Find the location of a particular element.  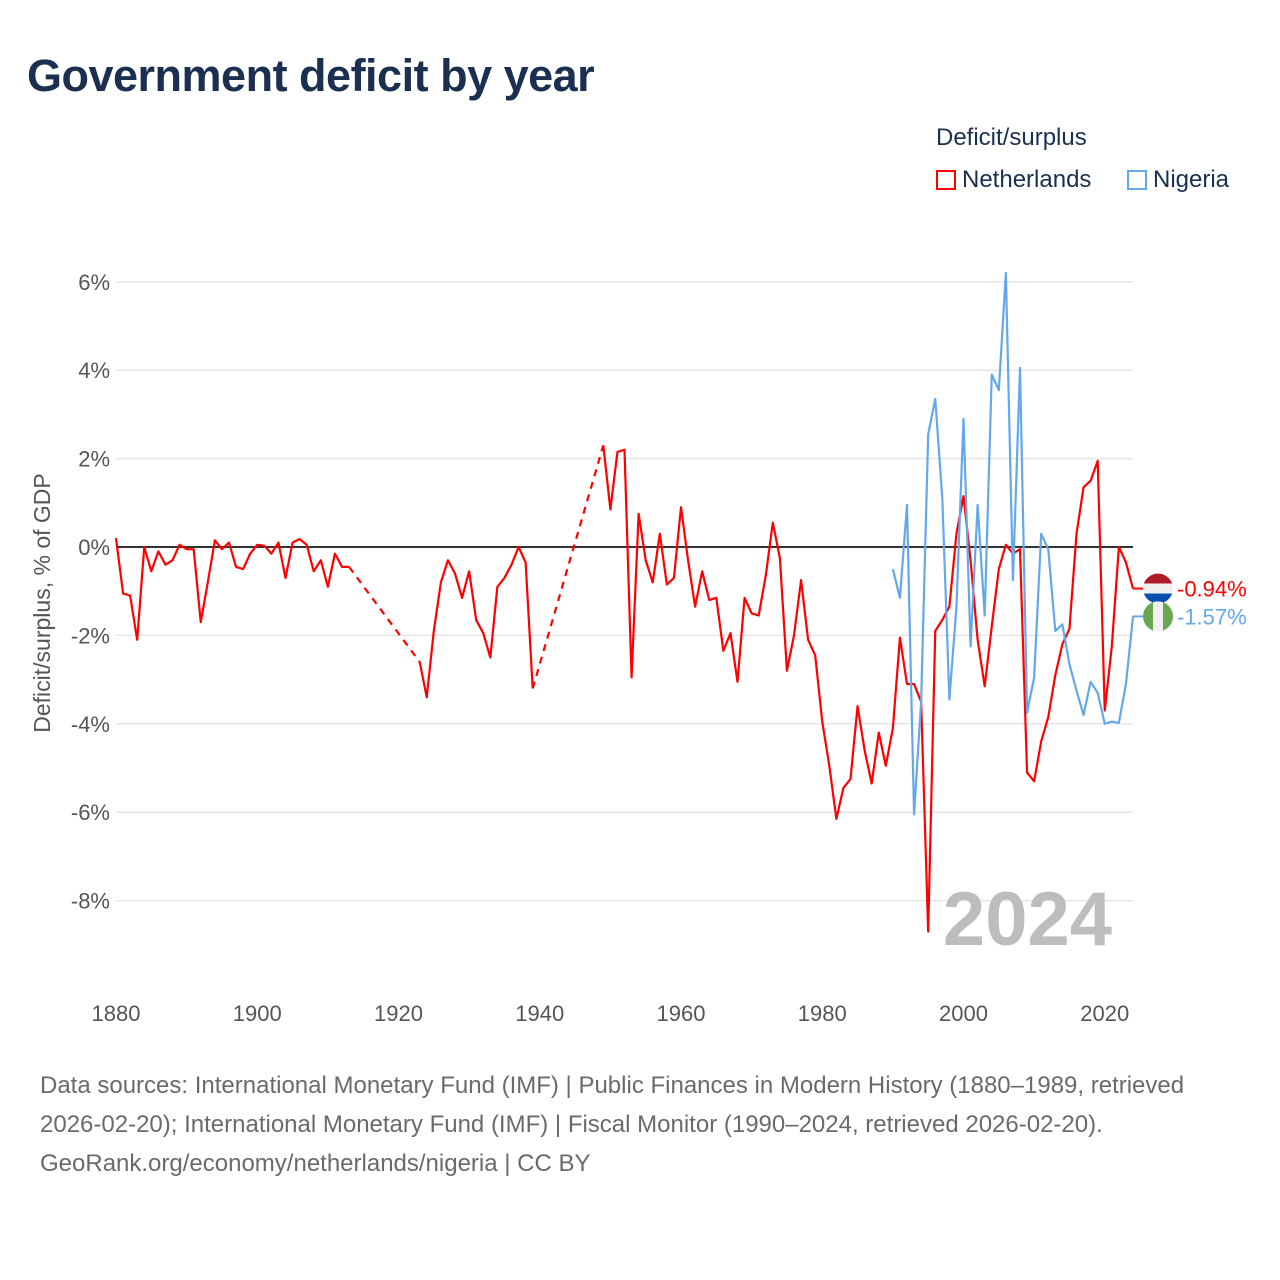

legend-swatch-netherlands is located at coordinates (946, 180).